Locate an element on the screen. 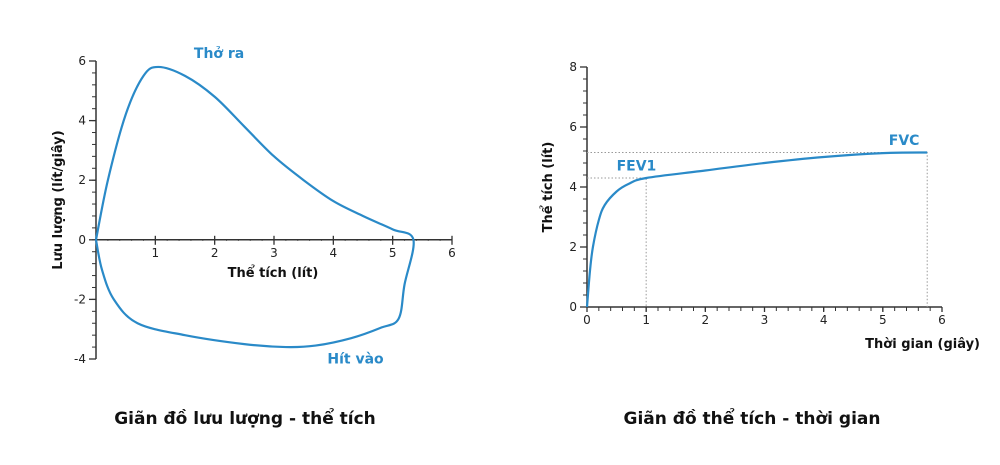 Image resolution: width=1000 pixels, height=465 pixels. y-tick-label: 8 is located at coordinates (573, 67).